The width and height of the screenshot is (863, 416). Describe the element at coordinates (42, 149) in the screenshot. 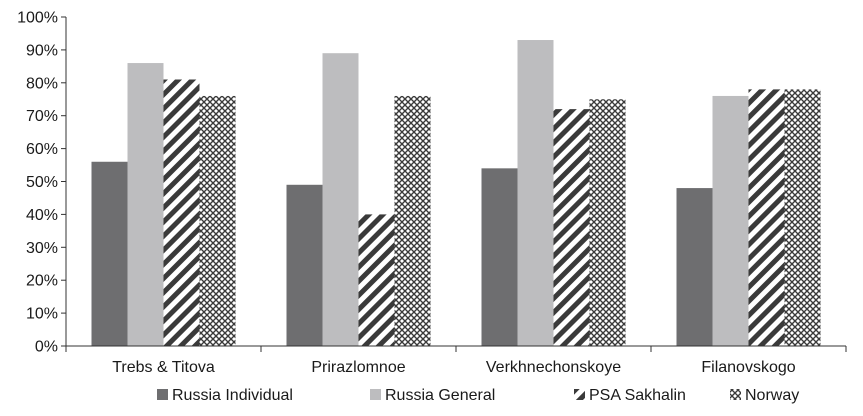

I see `y-tick-label: 60%` at that location.